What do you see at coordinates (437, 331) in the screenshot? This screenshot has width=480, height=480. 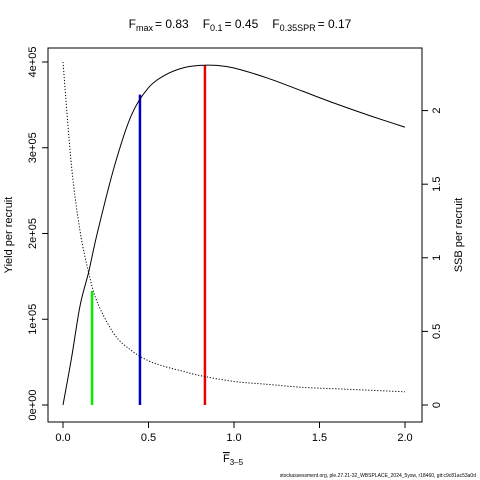 I see `y-right-tick-label: 0.5` at bounding box center [437, 331].